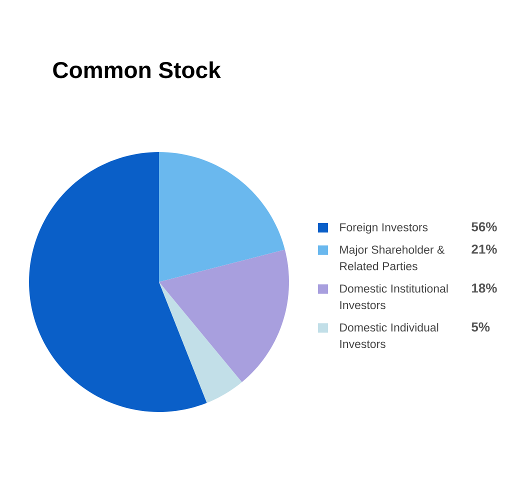  What do you see at coordinates (392, 257) in the screenshot?
I see `legend-label: Major Shareholder & Related Parties` at bounding box center [392, 257].